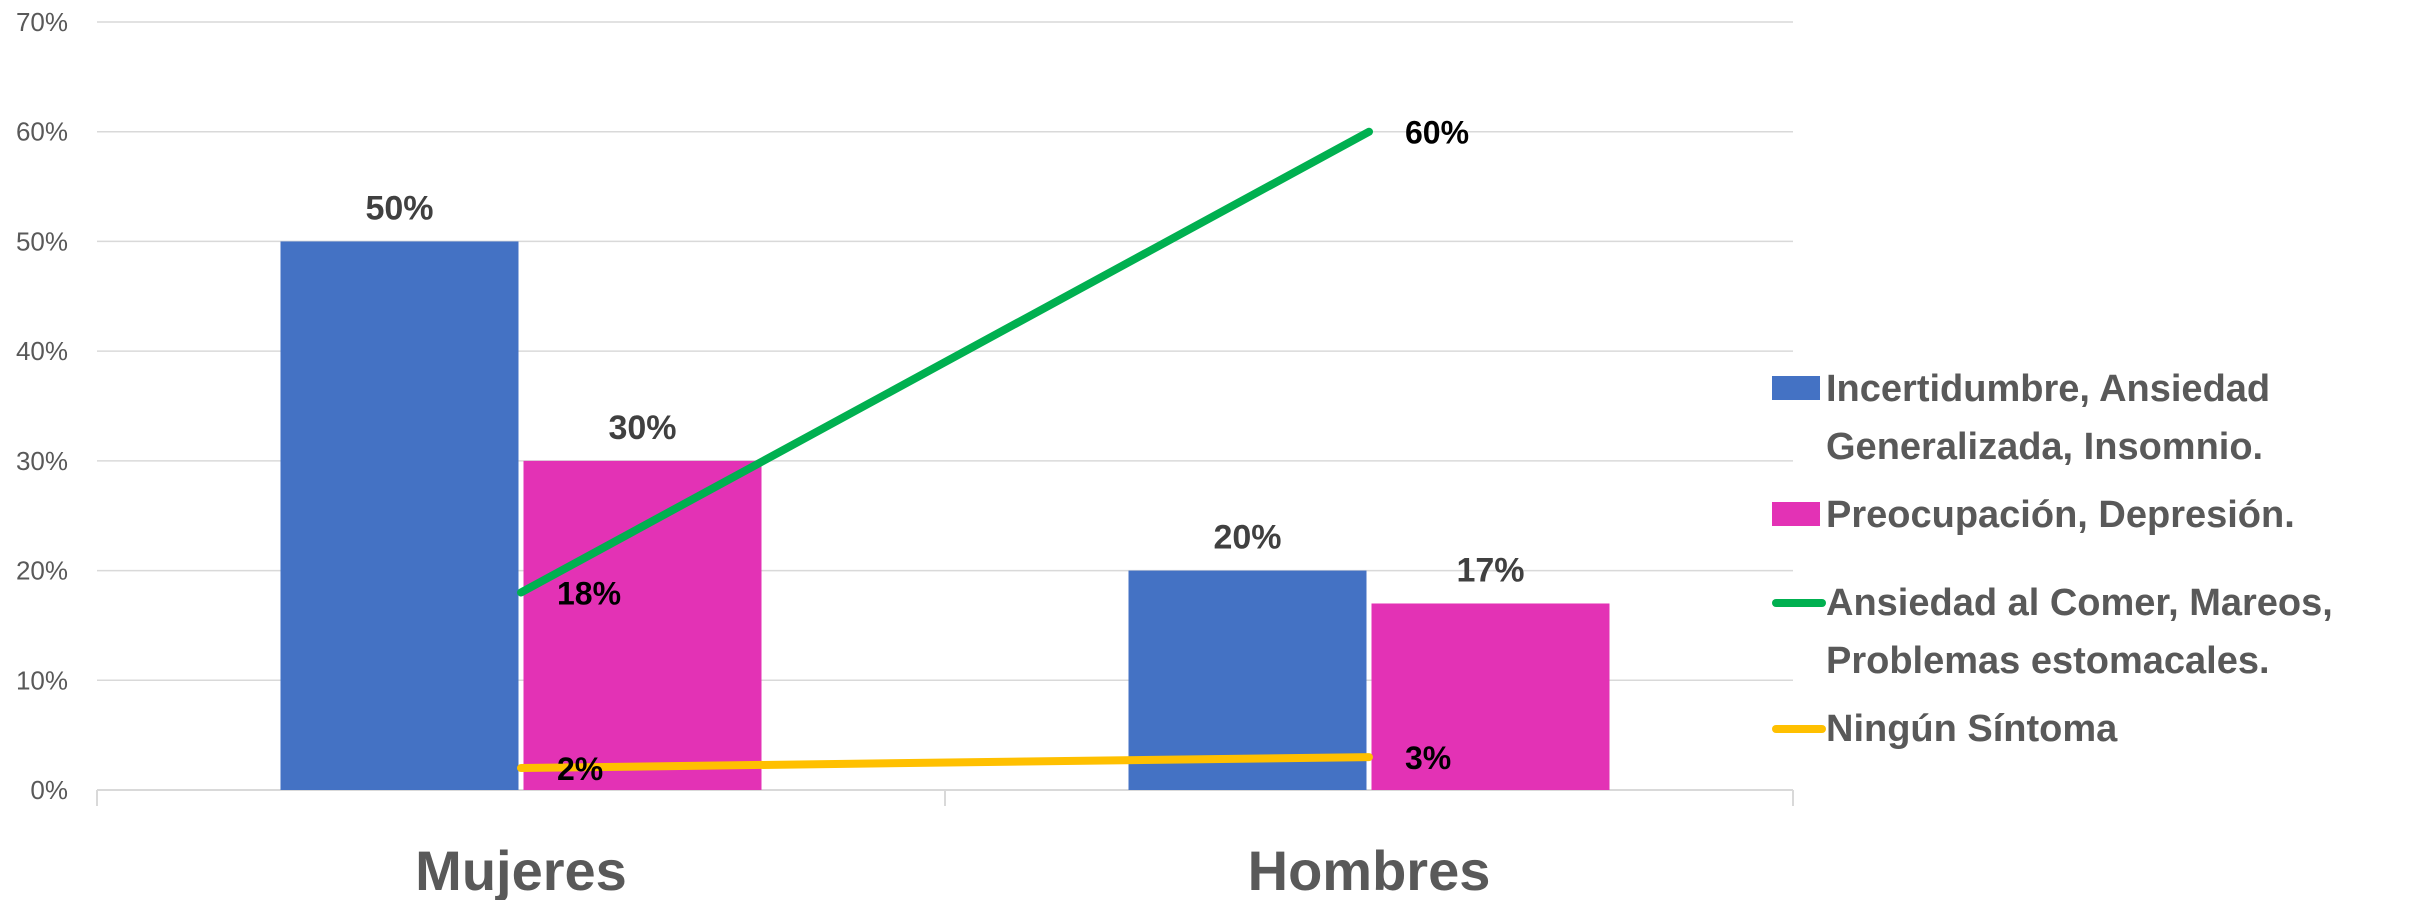 This screenshot has width=2415, height=900. Describe the element at coordinates (642, 428) in the screenshot. I see `bar-data-label: 30%` at that location.